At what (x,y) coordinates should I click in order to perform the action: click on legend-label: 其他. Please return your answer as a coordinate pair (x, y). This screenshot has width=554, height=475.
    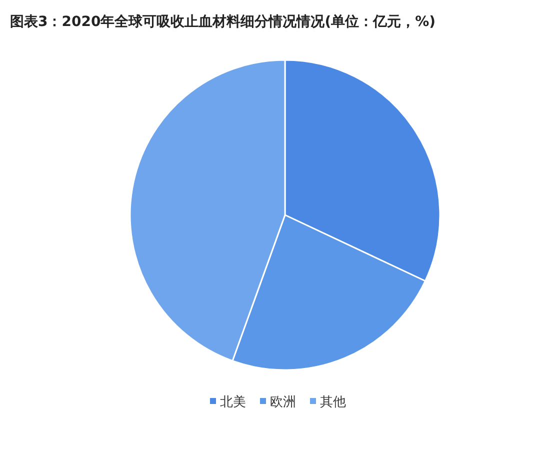
    Looking at the image, I should click on (333, 402).